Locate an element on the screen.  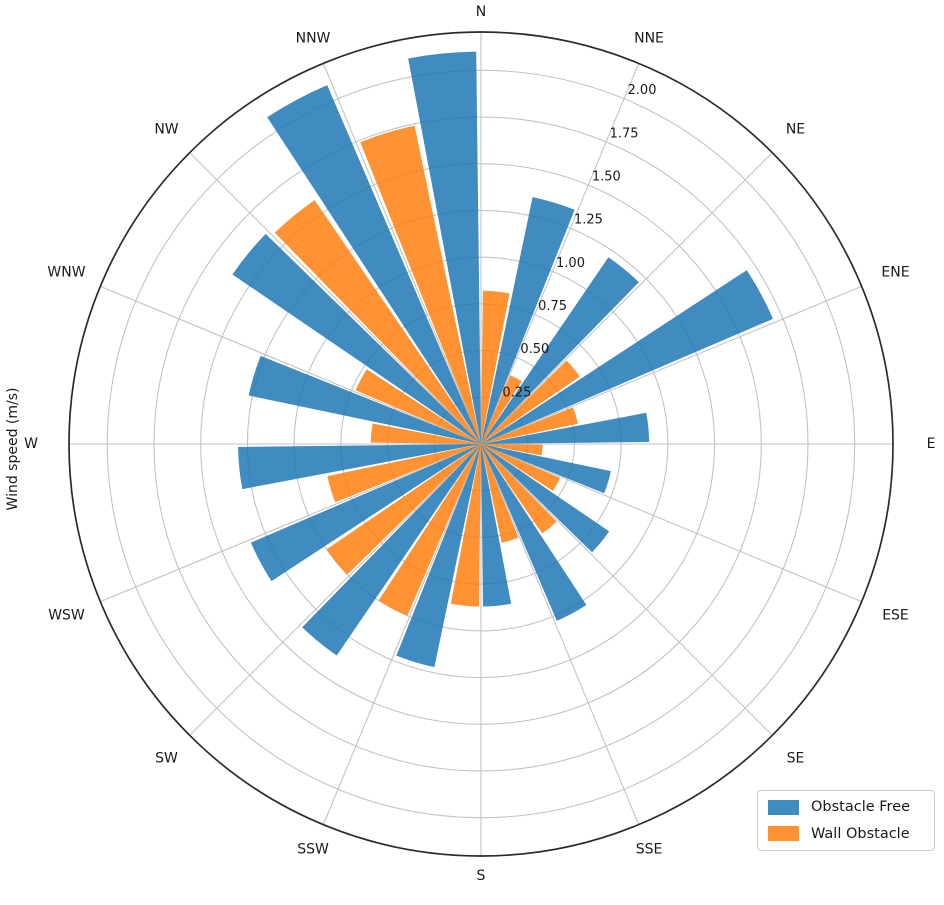
bar-wall-obstacle-ENE is located at coordinates (529, 425).